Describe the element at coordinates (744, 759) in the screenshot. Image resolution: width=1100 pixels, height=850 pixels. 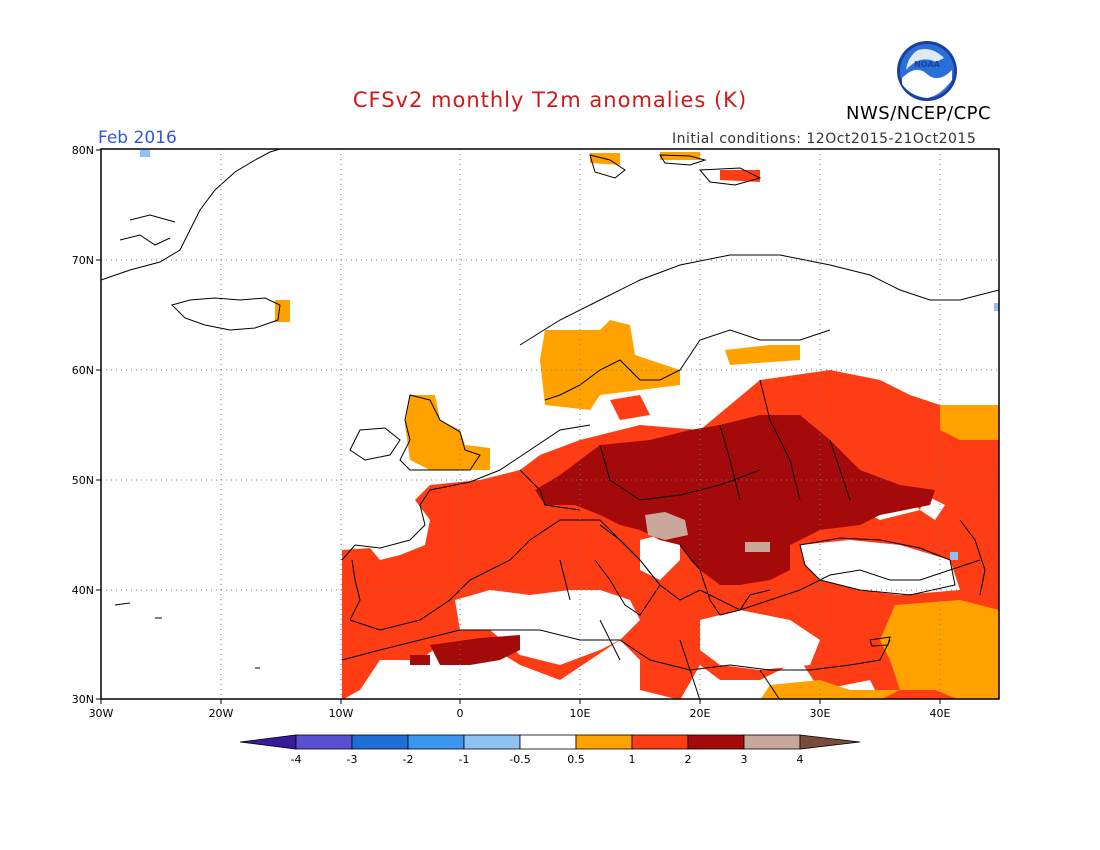
I see `colorbar-label: 3` at that location.